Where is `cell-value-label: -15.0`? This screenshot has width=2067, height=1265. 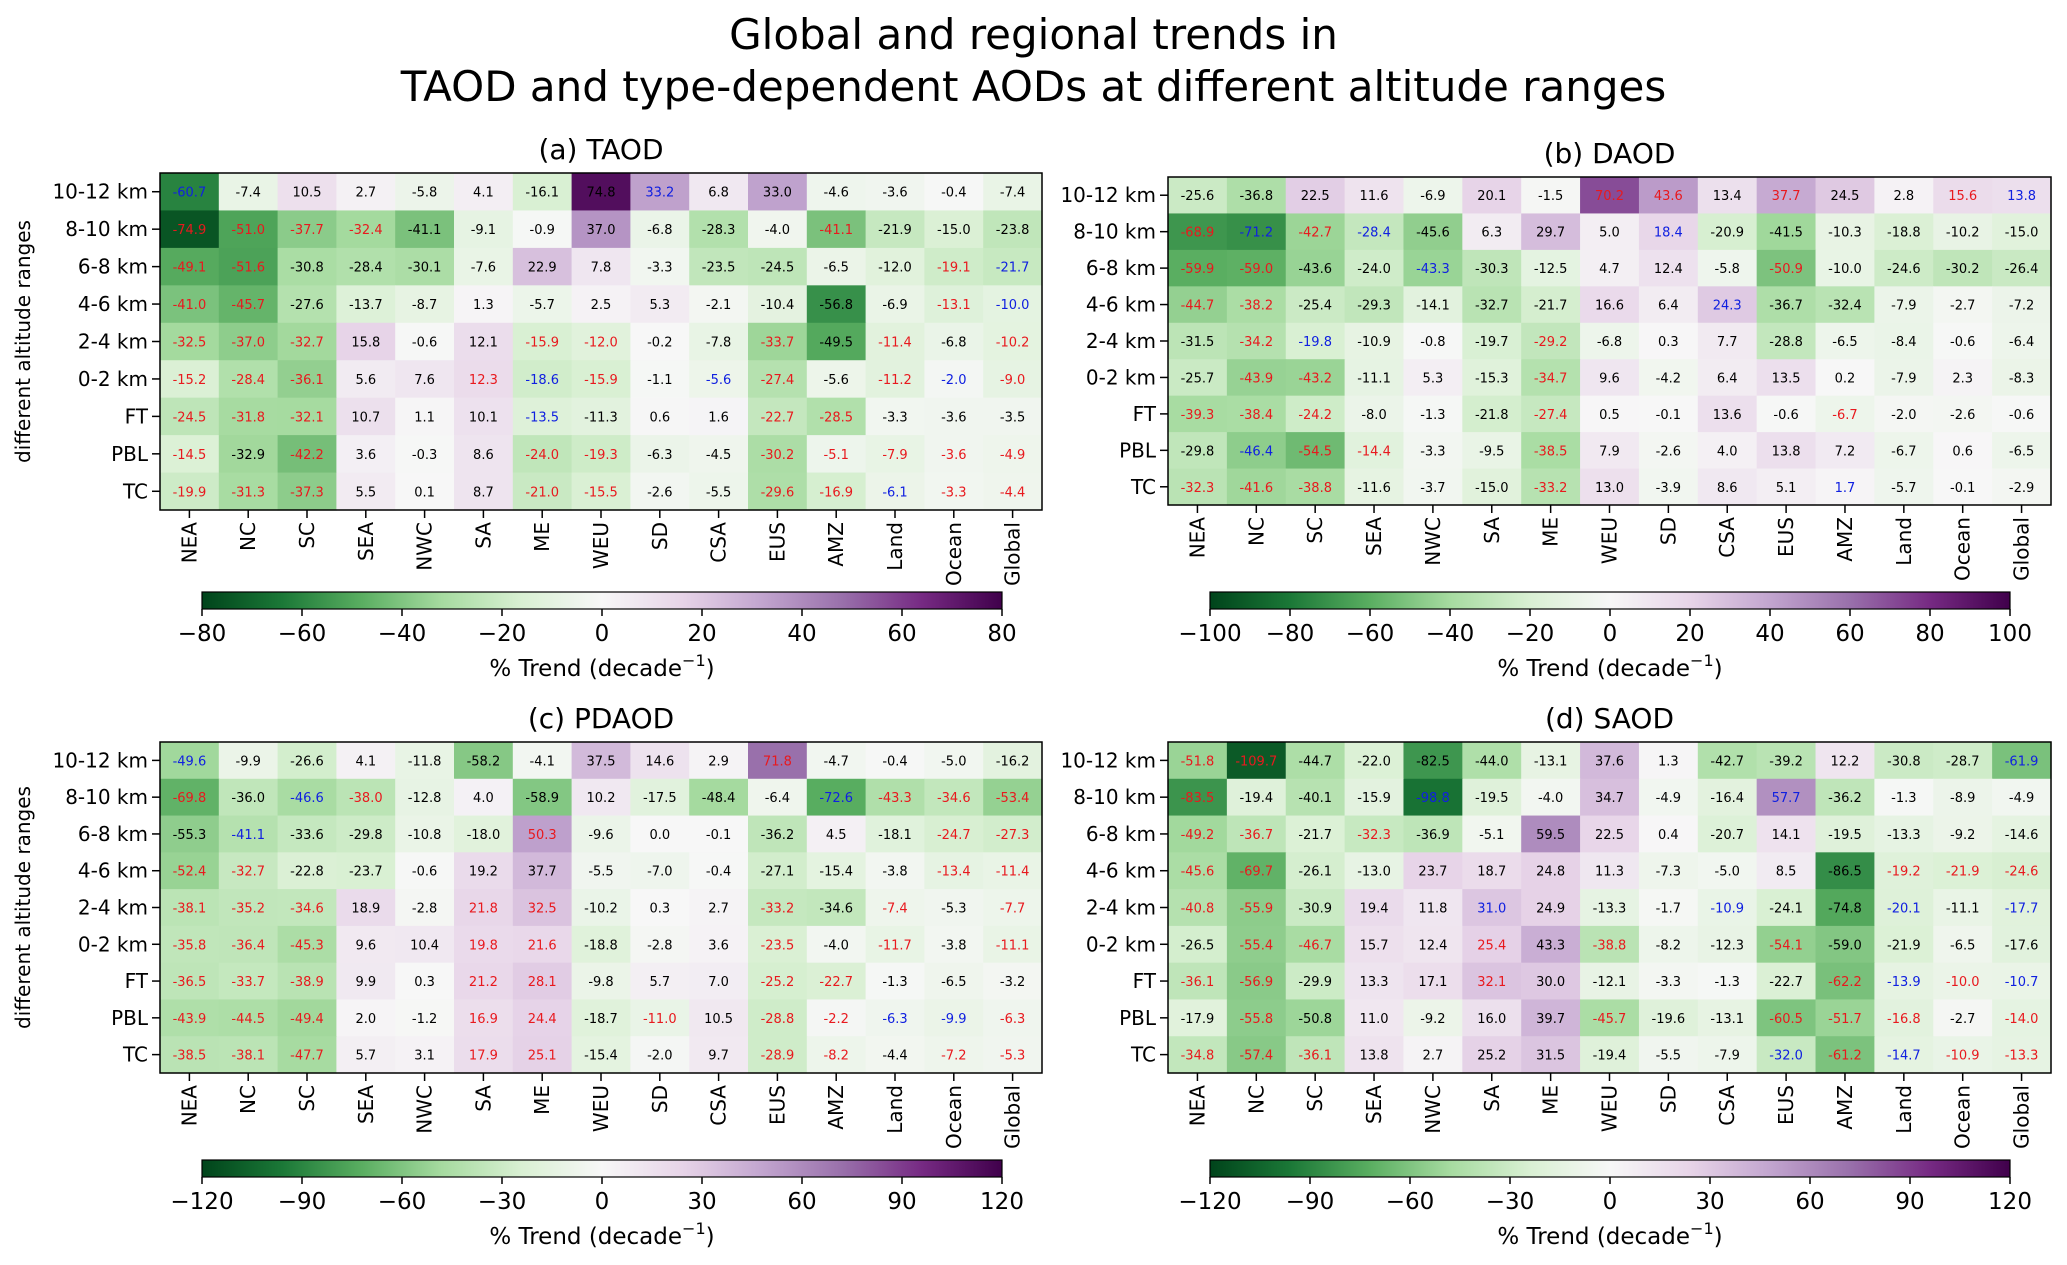
cell-value-label: -15.0 is located at coordinates (2022, 233).